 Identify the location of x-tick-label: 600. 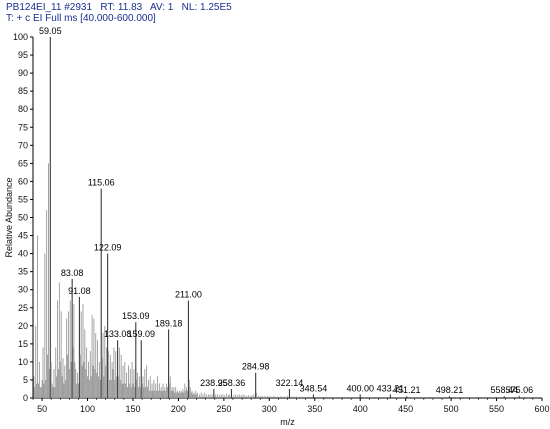
(541, 409).